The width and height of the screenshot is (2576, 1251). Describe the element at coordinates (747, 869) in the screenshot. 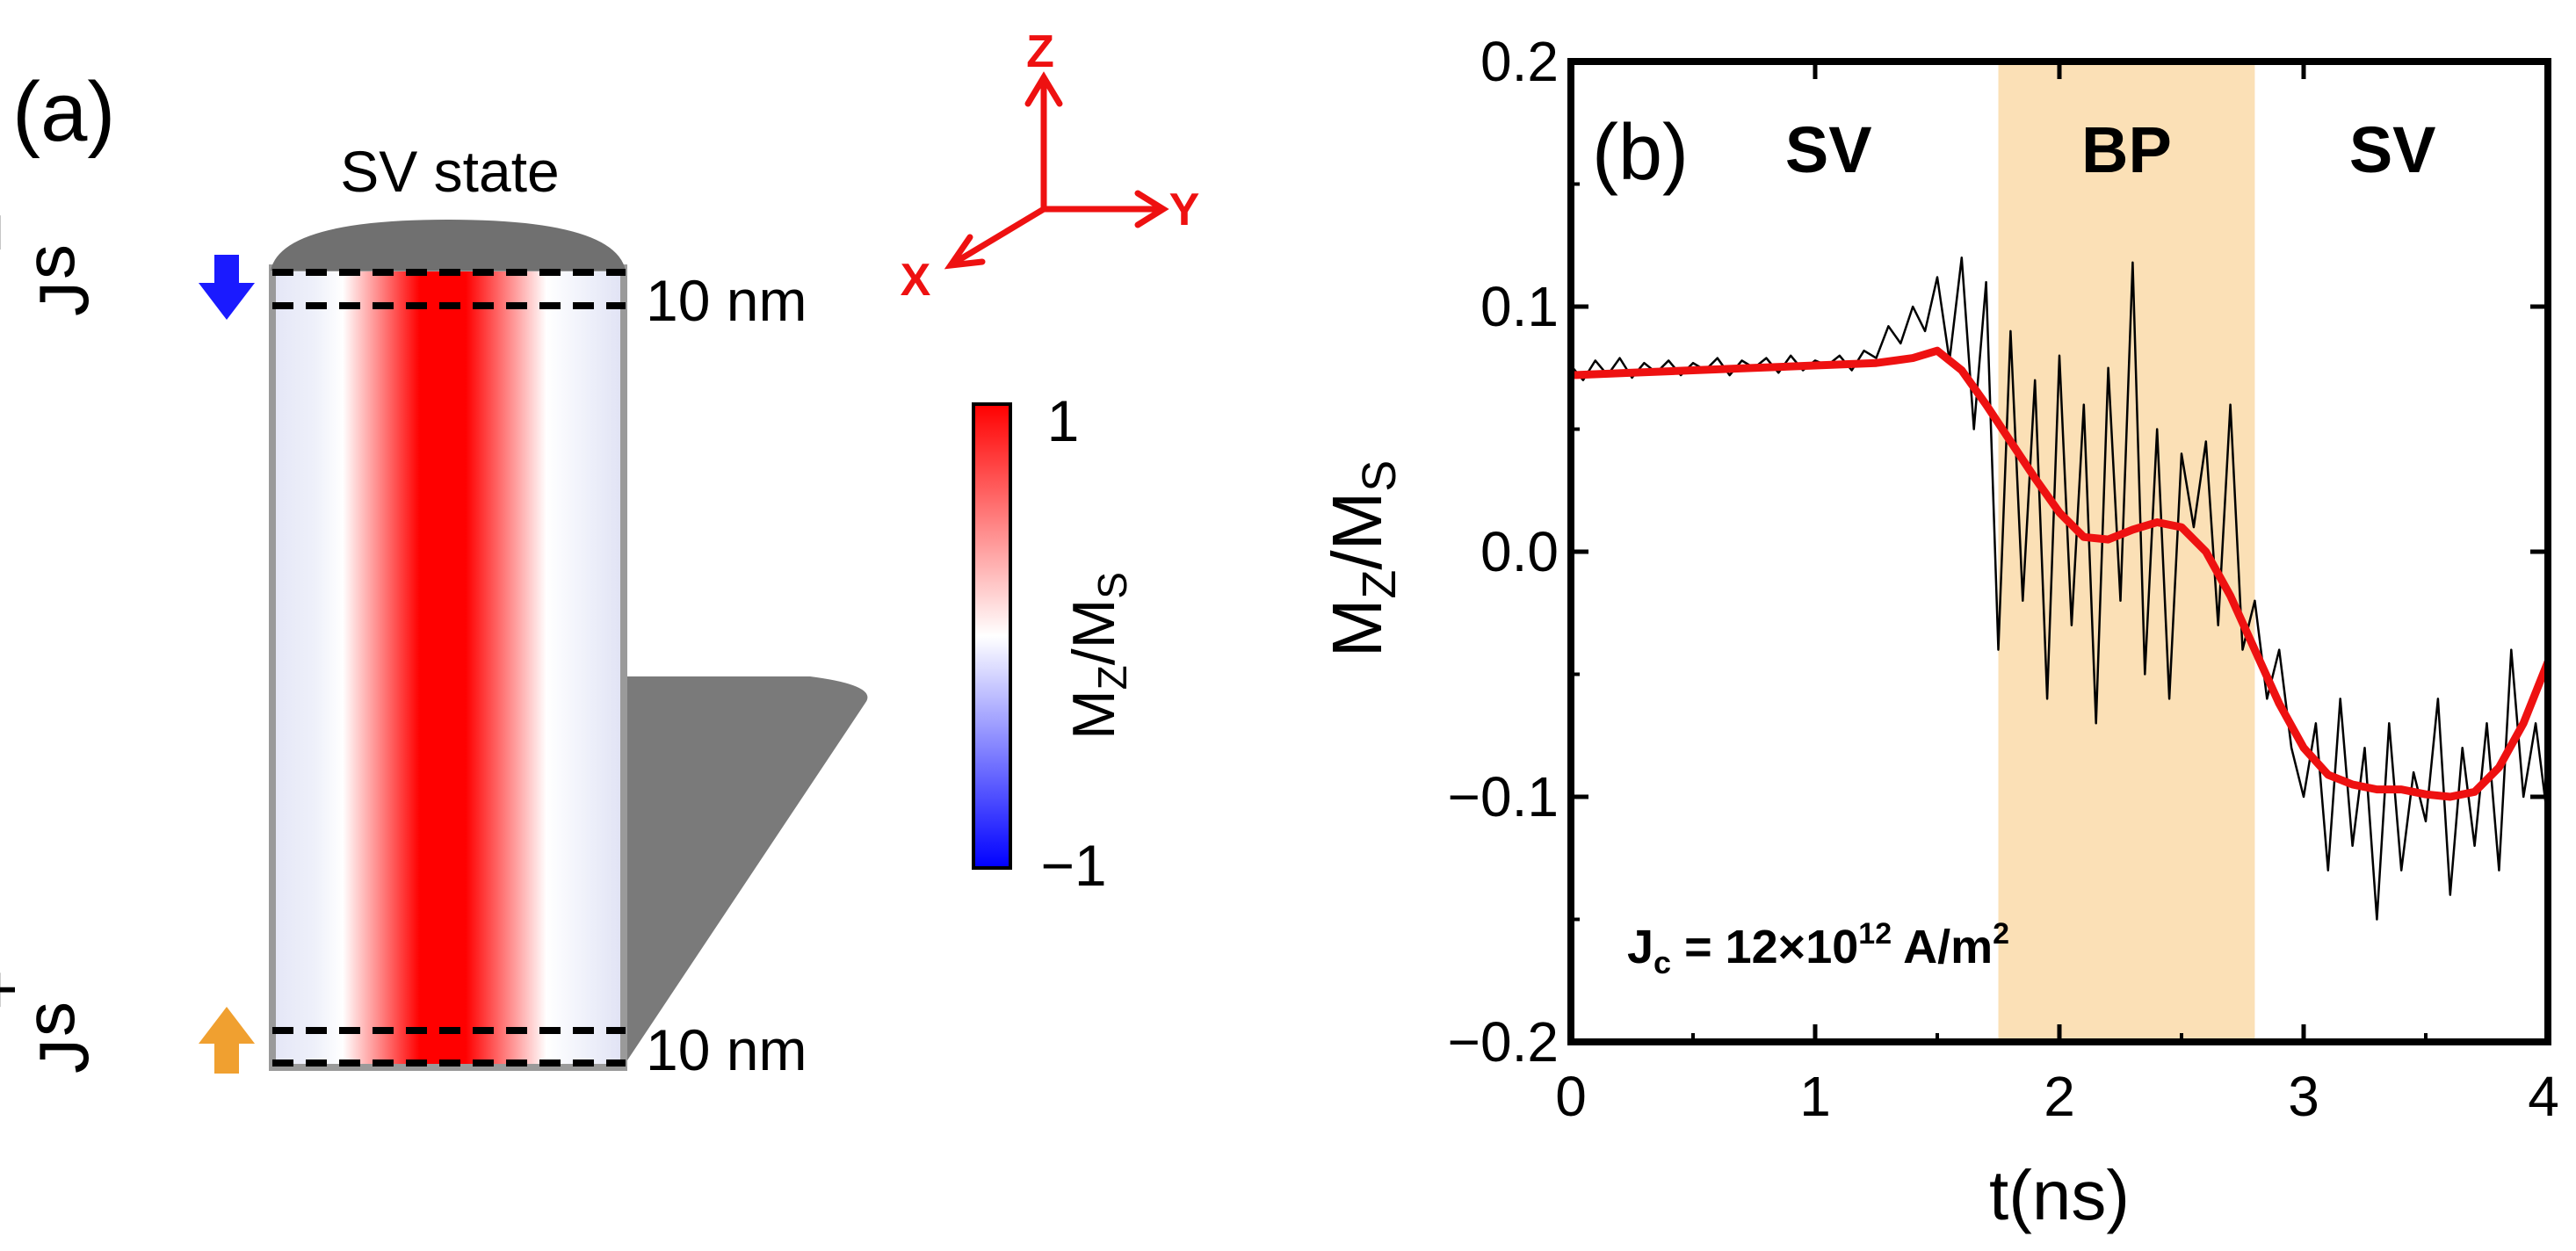

I see `cylinder-shadow` at that location.